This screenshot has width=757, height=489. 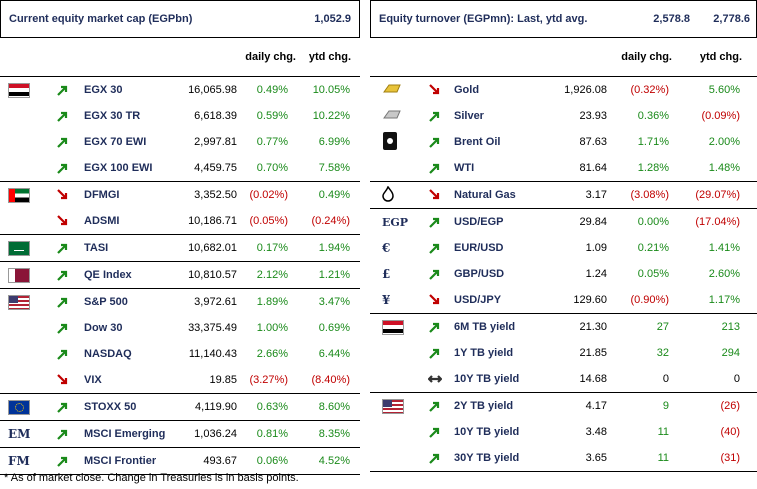 What do you see at coordinates (563, 248) in the screenshot?
I see `table-row: € EUR/USD 1.09 0.21% 1.41%` at bounding box center [563, 248].